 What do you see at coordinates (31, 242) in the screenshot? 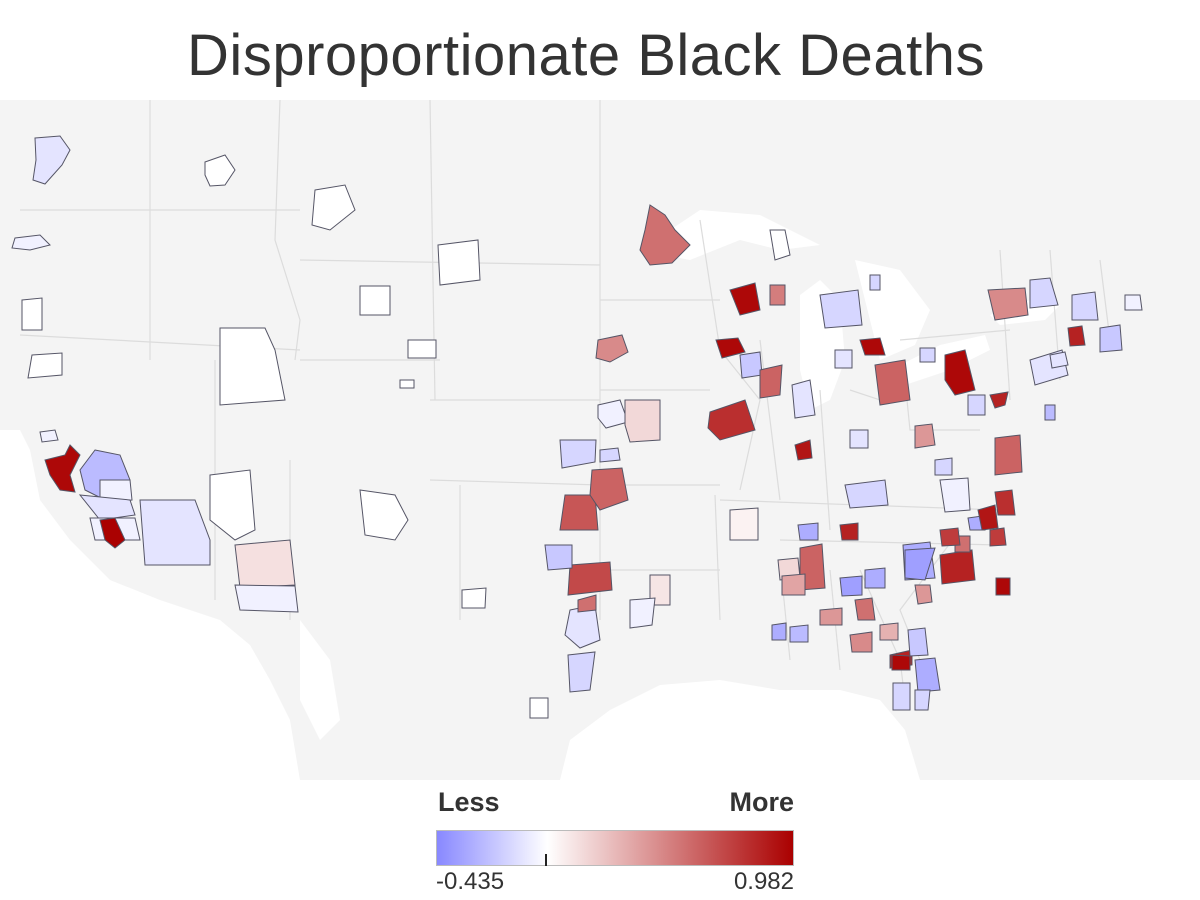
I see `region-portland` at bounding box center [31, 242].